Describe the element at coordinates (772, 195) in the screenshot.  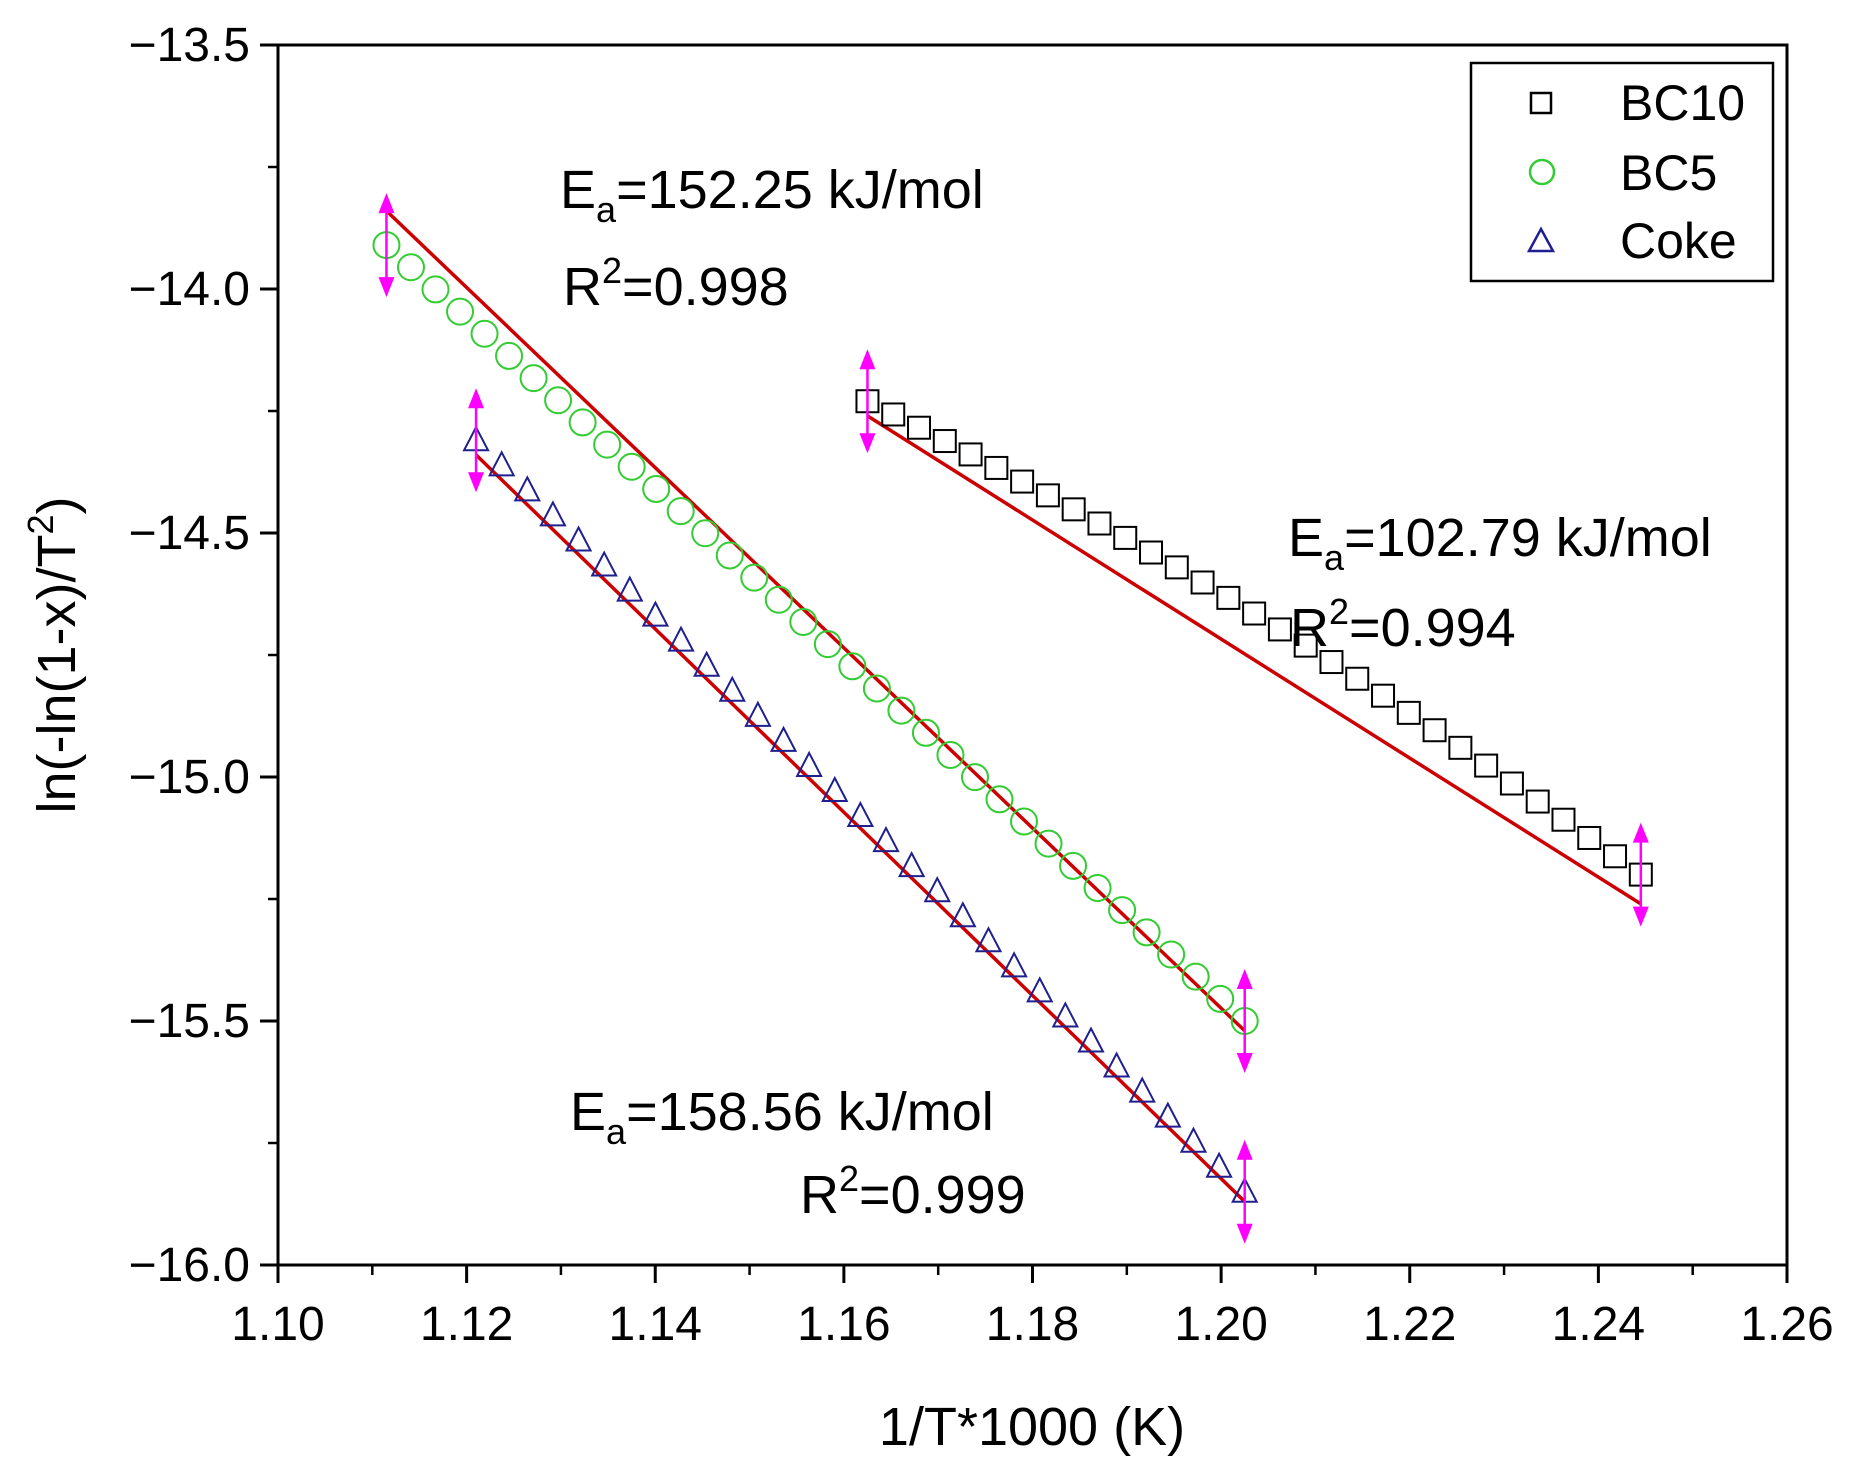
I see `annotation-bc5-ea: Ea=152.25 kJ/mol` at that location.